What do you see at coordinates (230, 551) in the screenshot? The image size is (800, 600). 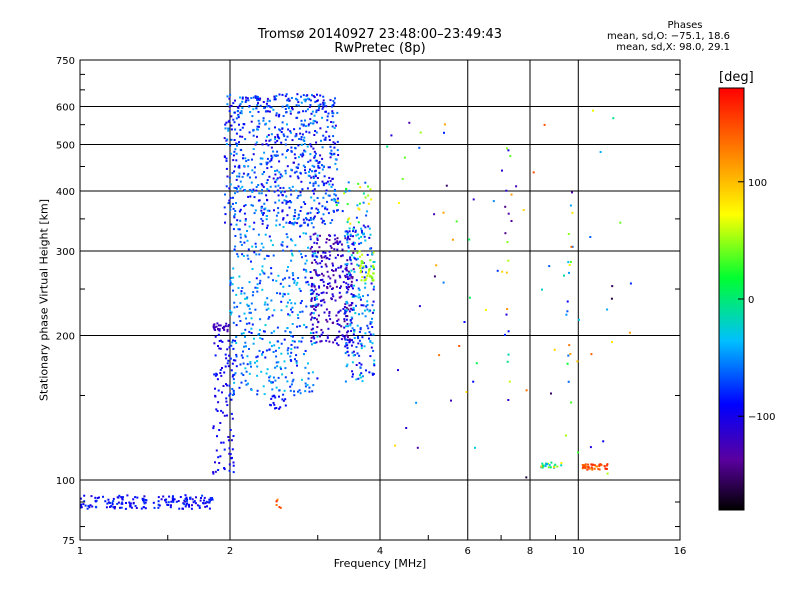 I see `x-tick-label: 2` at bounding box center [230, 551].